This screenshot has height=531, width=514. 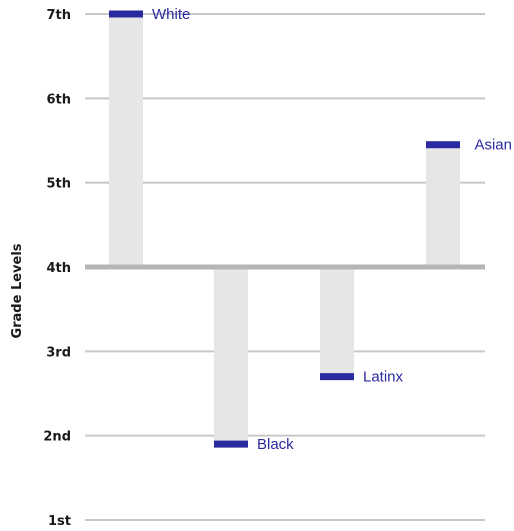 What do you see at coordinates (58, 99) in the screenshot?
I see `y-tick-label: 6th` at bounding box center [58, 99].